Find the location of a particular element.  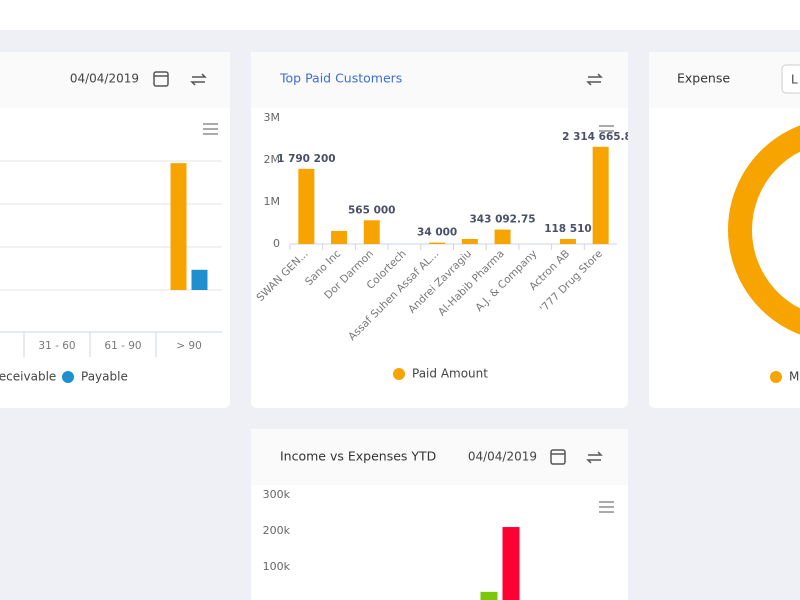

y-tick-label: 0 is located at coordinates (276, 243).